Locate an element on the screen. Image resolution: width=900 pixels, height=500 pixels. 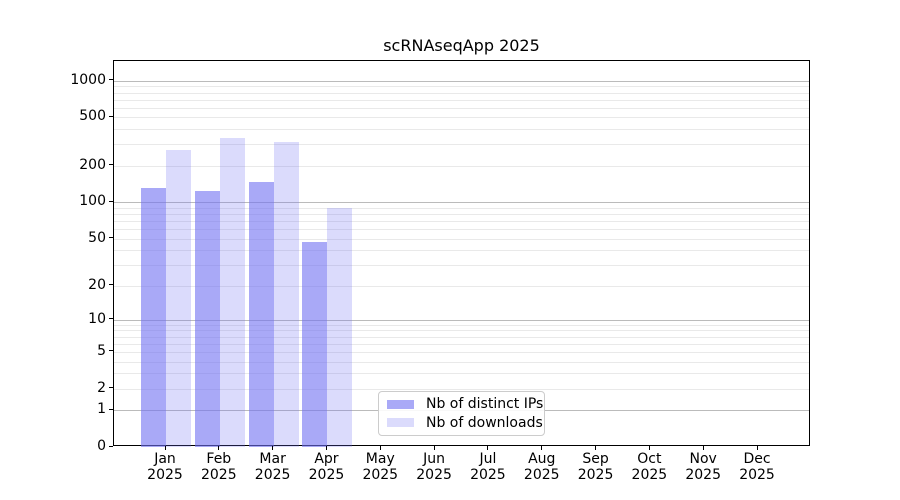
y-tick-label: 10 is located at coordinates (97, 318).